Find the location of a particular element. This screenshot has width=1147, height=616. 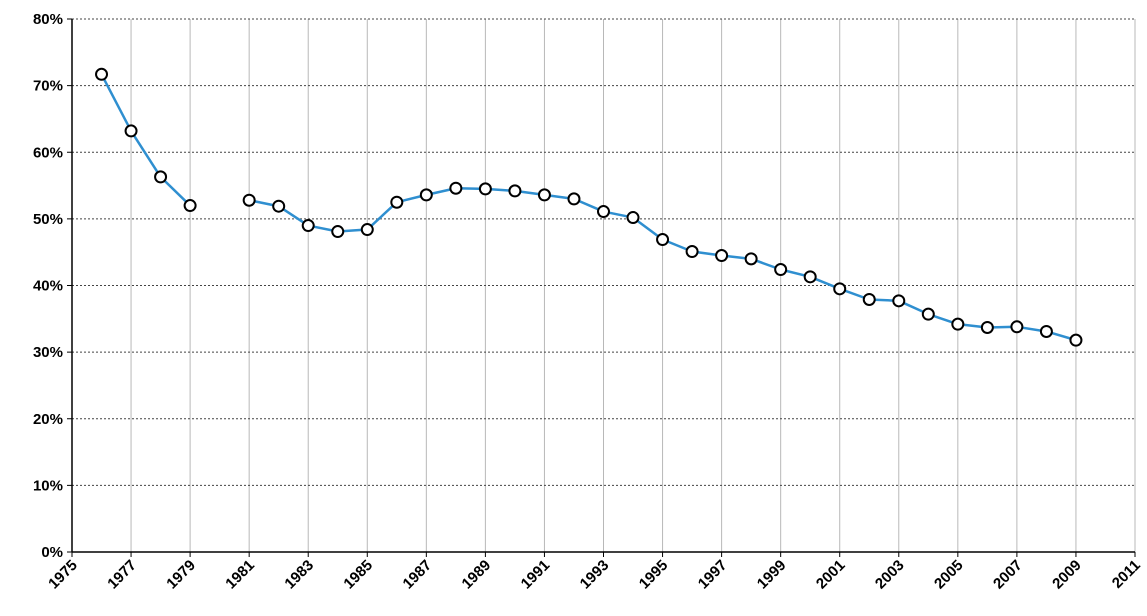

x-tick-label: 1987 is located at coordinates (418, 575).